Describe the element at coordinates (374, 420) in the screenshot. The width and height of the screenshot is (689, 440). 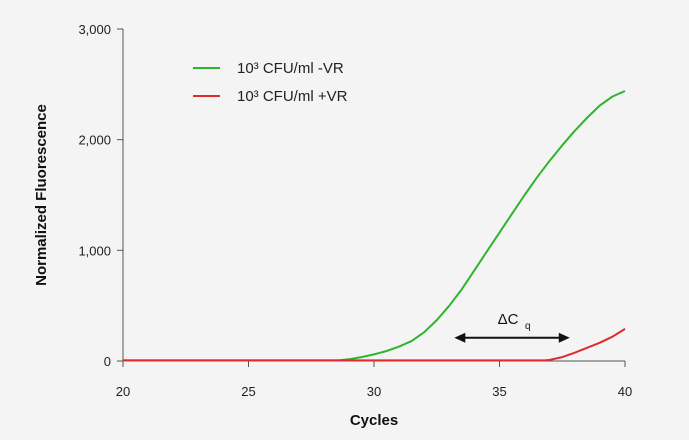
I see `x-axis-title: Cycles` at that location.